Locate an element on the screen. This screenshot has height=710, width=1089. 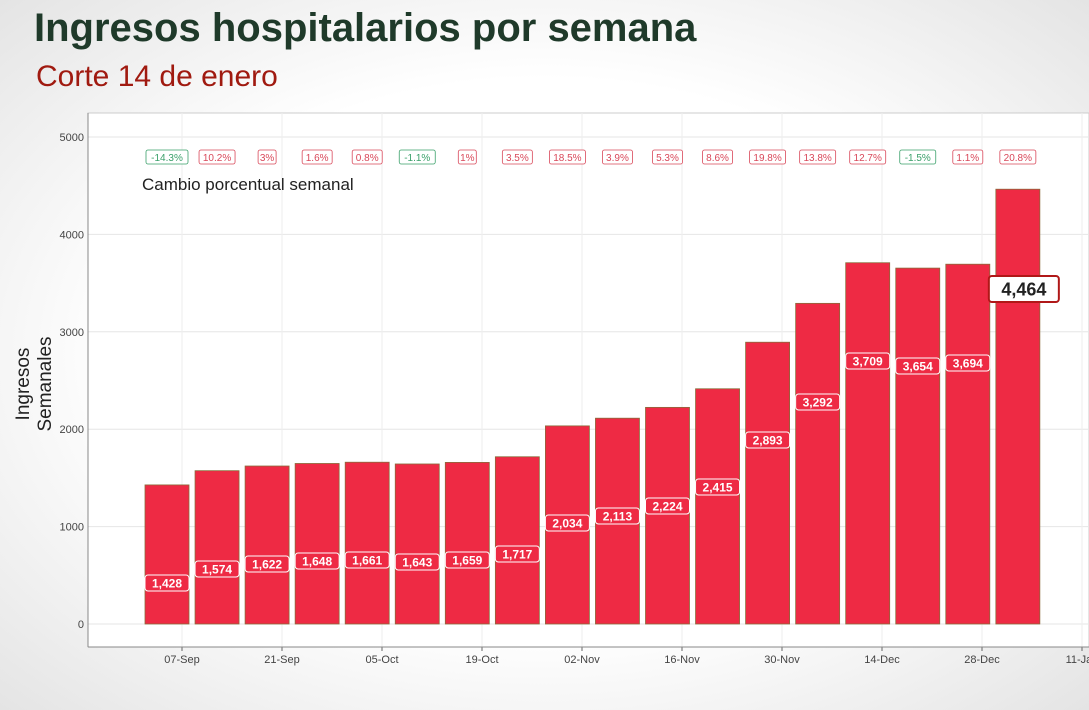
value-label: 2,893 is located at coordinates (768, 440).